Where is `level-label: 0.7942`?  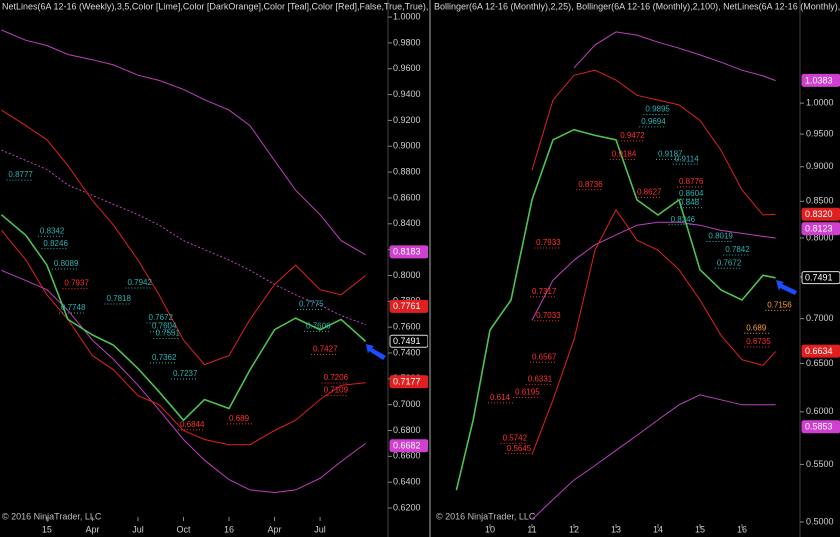 level-label: 0.7942 is located at coordinates (139, 282).